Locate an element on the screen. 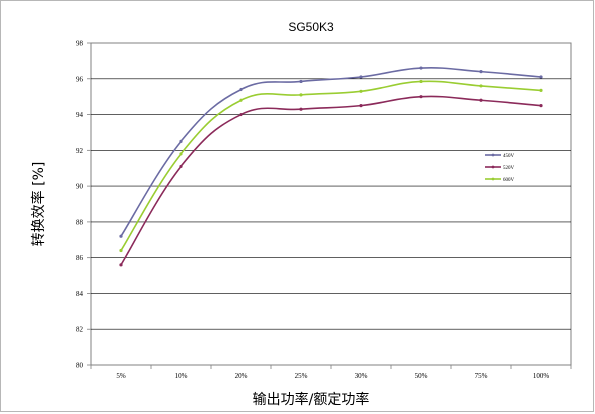 This screenshot has width=595, height=414. y-tick-label-82: 82 is located at coordinates (80, 330).